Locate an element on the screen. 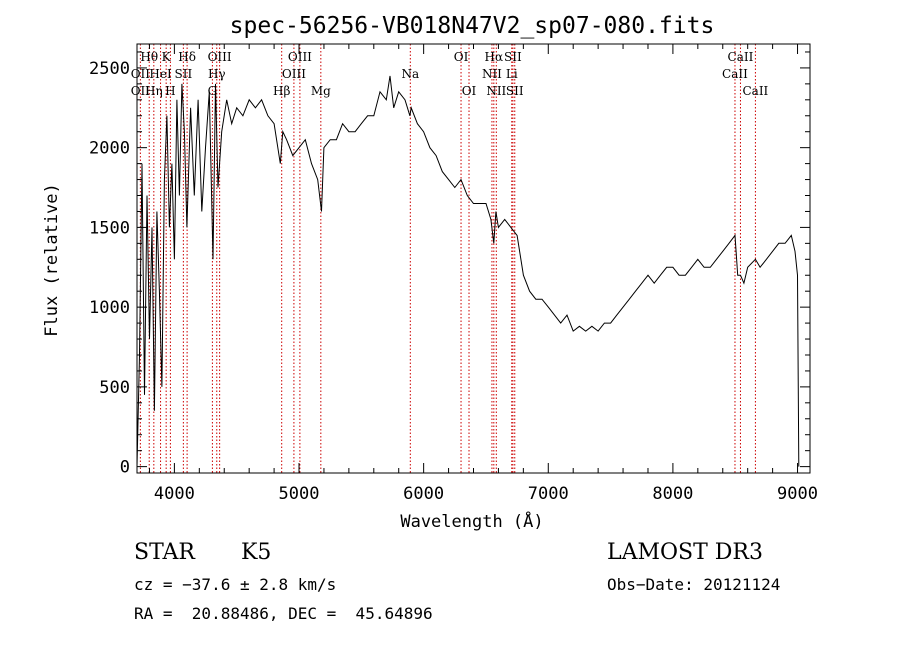 This screenshot has width=900, height=649. y-tick-label: 1000 is located at coordinates (109, 308).